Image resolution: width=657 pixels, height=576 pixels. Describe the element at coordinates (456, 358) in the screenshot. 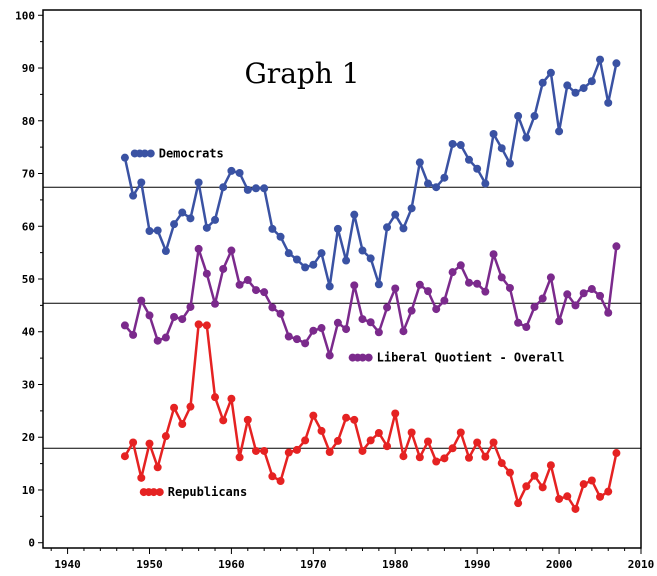

I see `legend-liberal-quotient-overall: Liberal Quotient - Overall` at that location.